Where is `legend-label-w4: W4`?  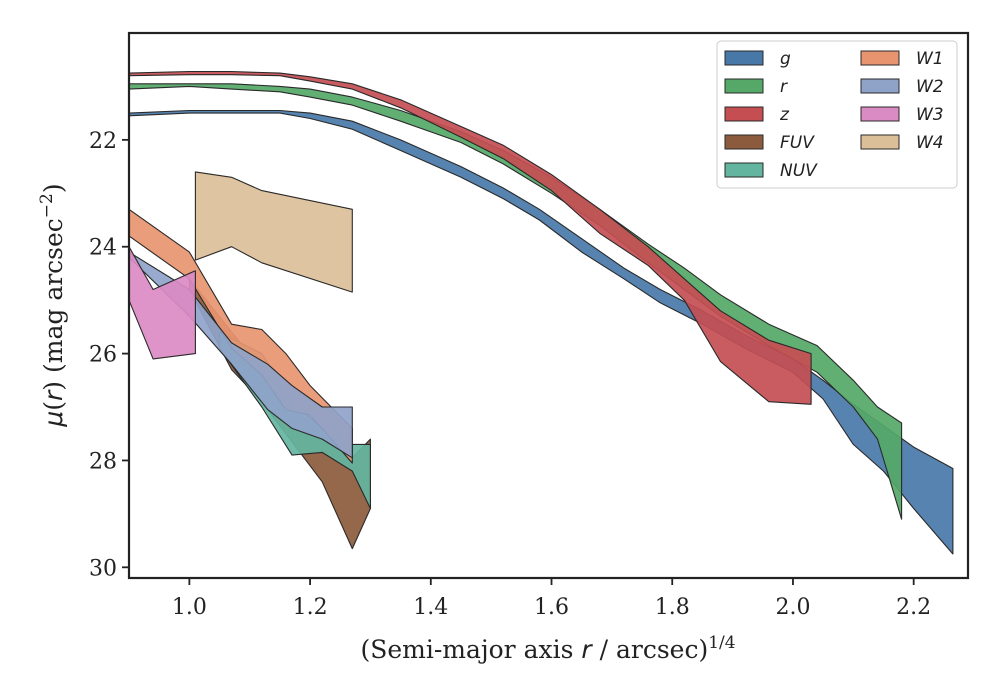 legend-label-w4: W4 is located at coordinates (930, 143).